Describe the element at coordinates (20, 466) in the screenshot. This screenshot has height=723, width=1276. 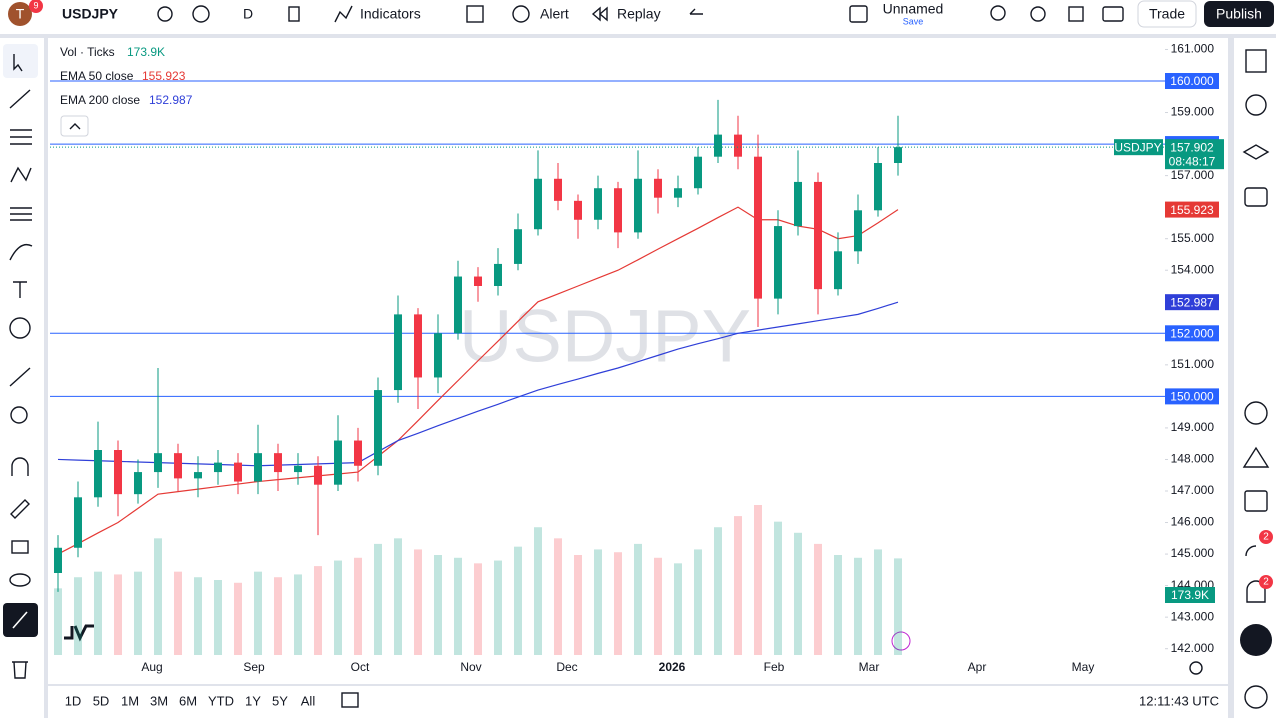
I see `magnet-tool` at that location.